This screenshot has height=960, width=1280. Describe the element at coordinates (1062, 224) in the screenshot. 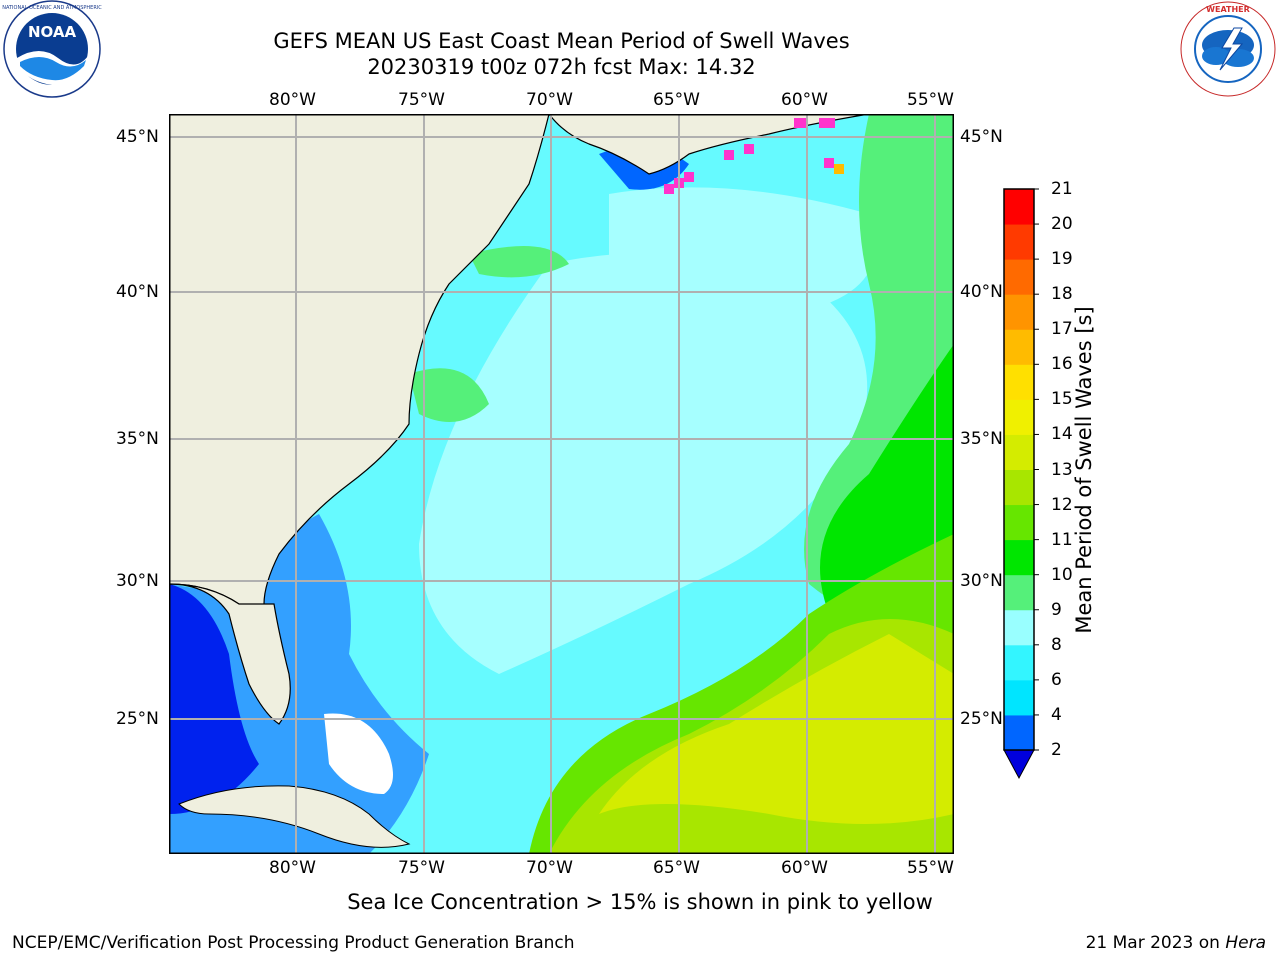

I see `colorbar-tick-label: 20` at that location.